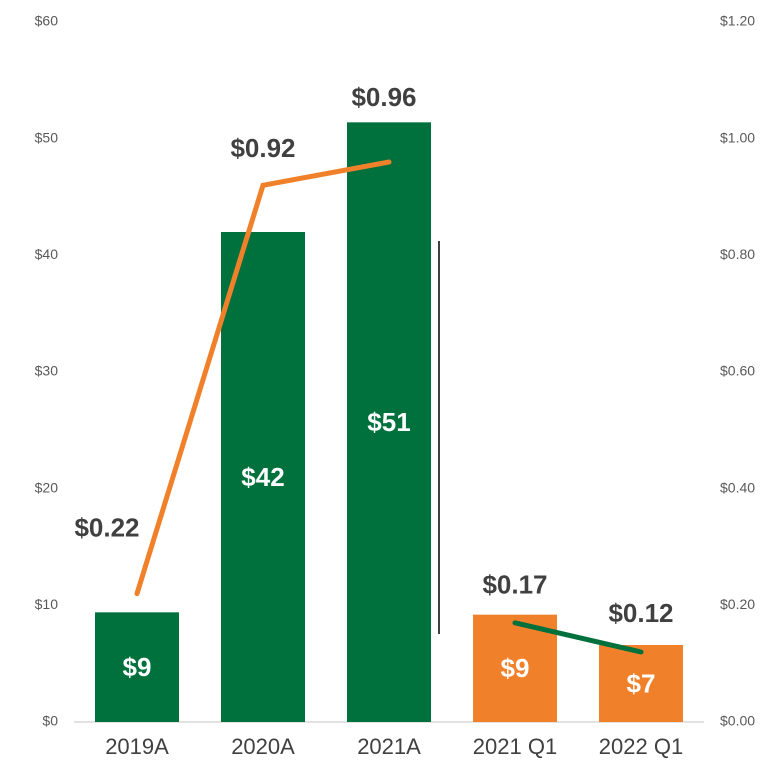 This screenshot has width=781, height=771. I want to click on y2-tick-label: $1.00, so click(737, 137).